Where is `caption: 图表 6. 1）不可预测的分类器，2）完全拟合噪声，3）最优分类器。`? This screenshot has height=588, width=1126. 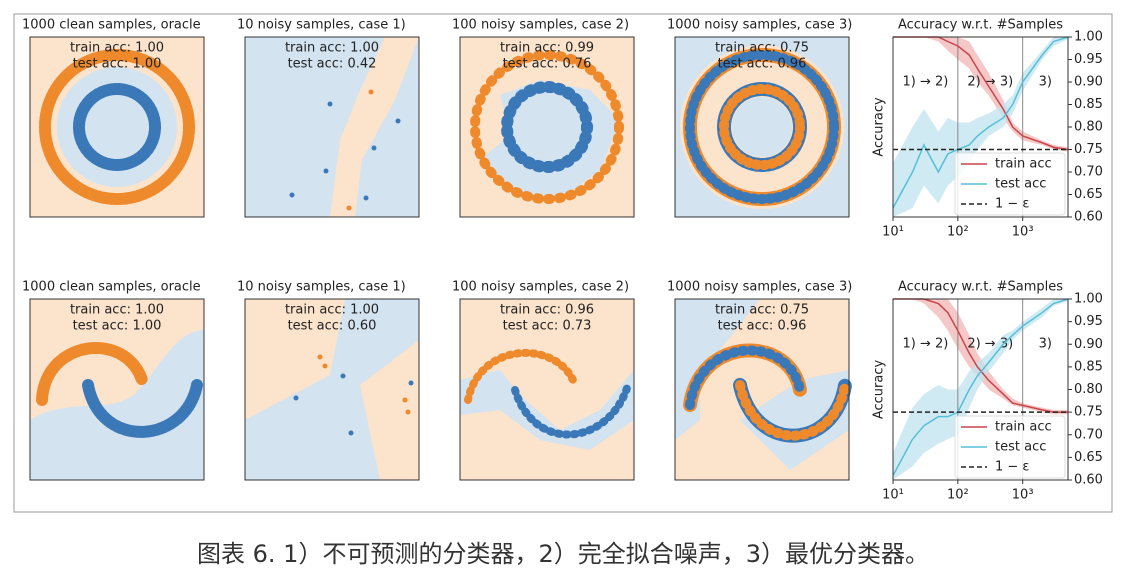 caption: 图表 6. 1）不可预测的分类器，2）完全拟合噪声，3）最优分类器。 is located at coordinates (563, 554).